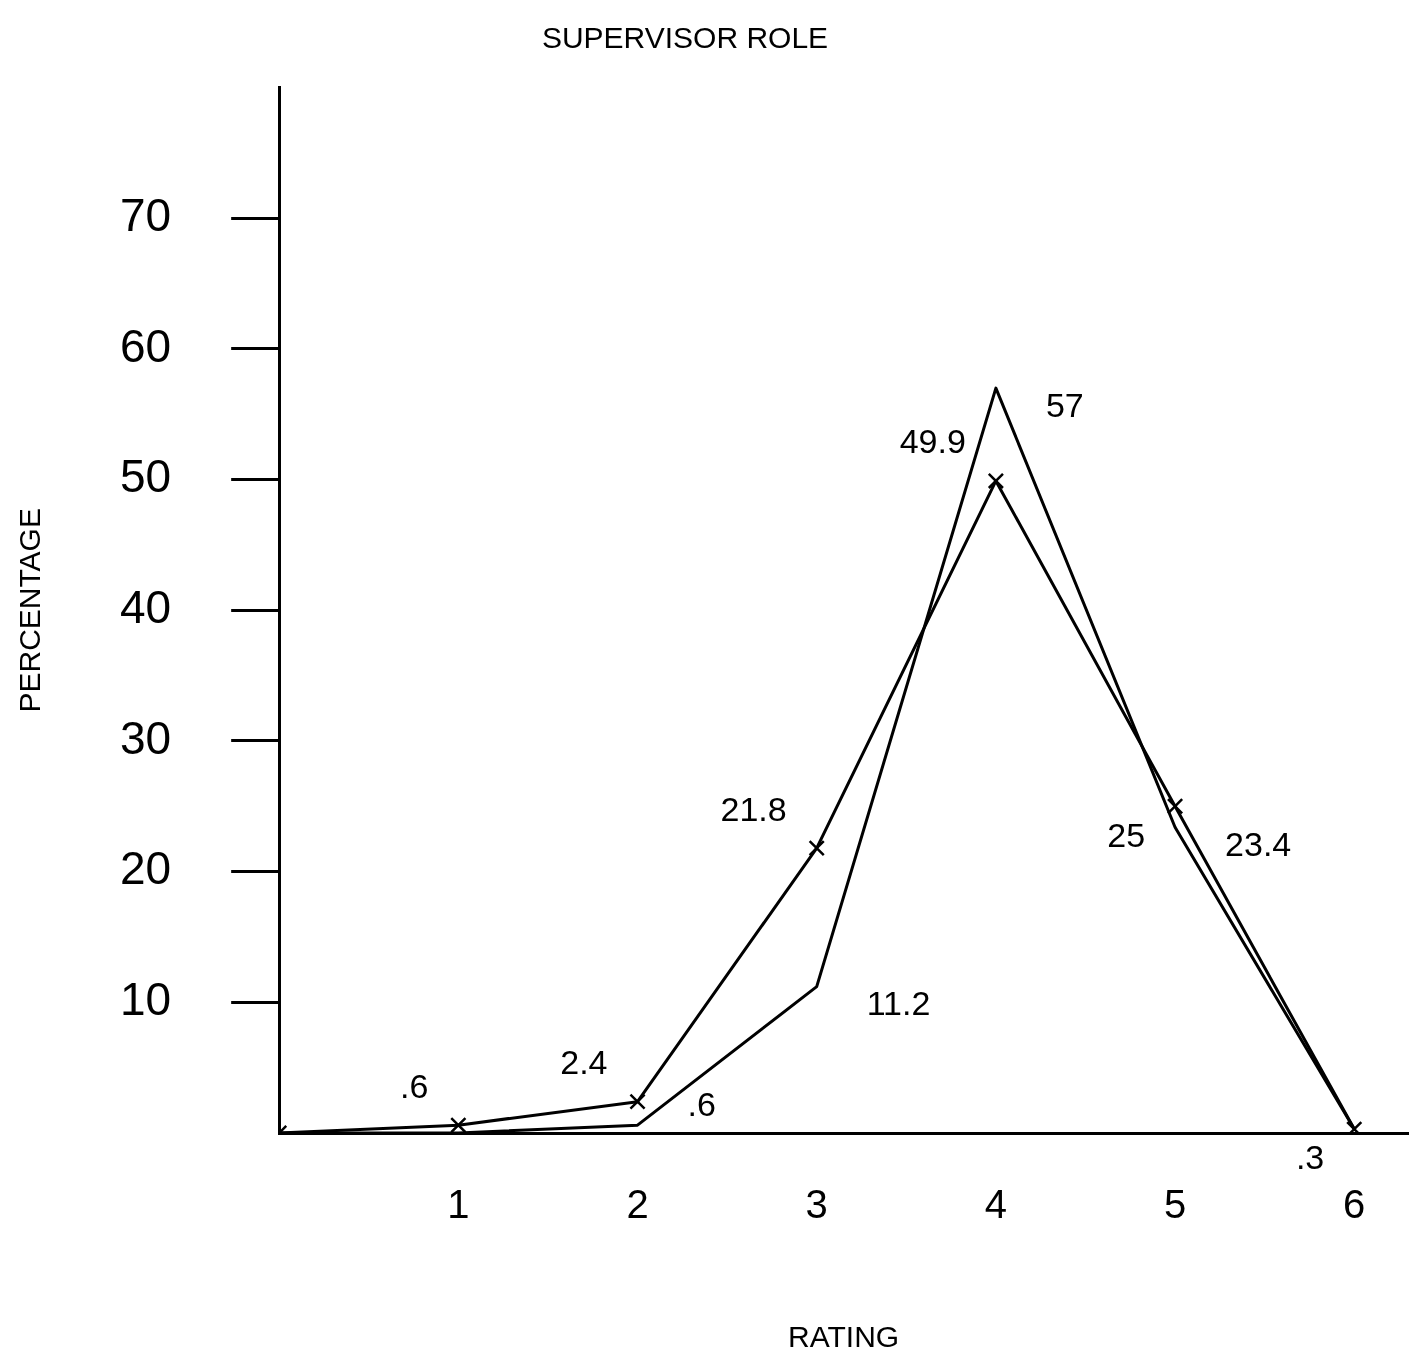  I want to click on y-tick-label: 40, so click(145, 606).